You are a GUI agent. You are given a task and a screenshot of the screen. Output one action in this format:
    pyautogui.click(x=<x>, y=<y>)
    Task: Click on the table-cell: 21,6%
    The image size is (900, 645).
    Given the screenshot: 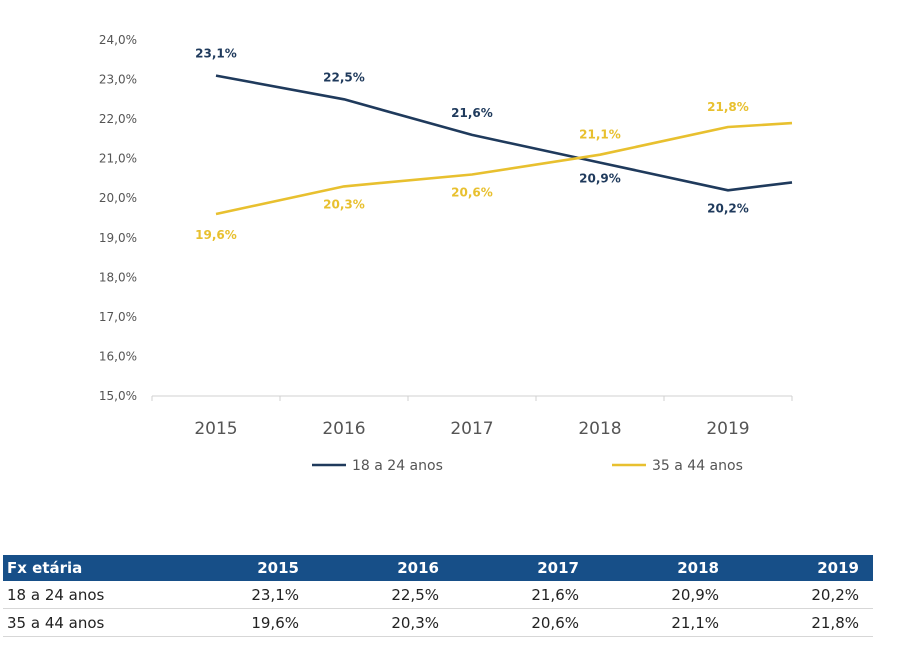 What is the action you would take?
    pyautogui.click(x=523, y=595)
    